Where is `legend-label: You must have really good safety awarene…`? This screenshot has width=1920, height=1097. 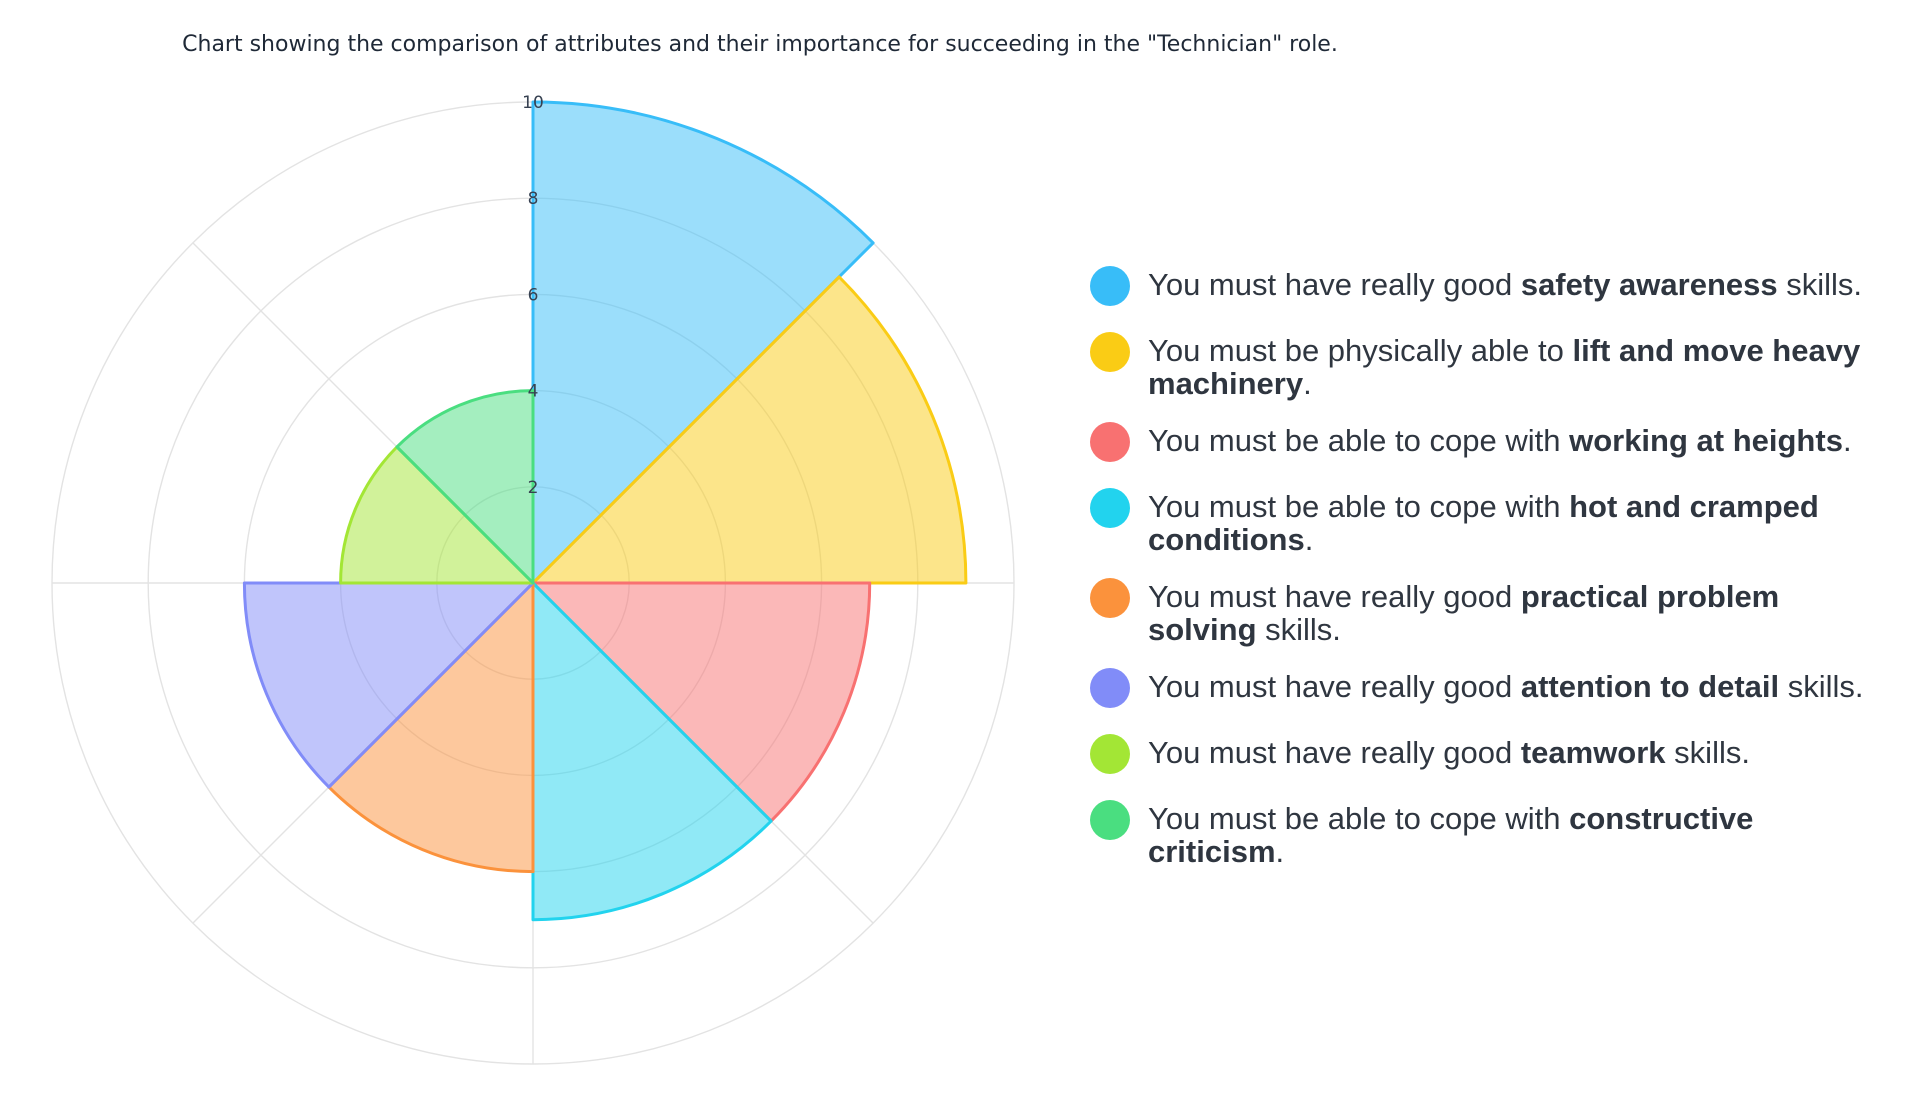 legend-label: You must have really good safety awarene… is located at coordinates (1505, 284).